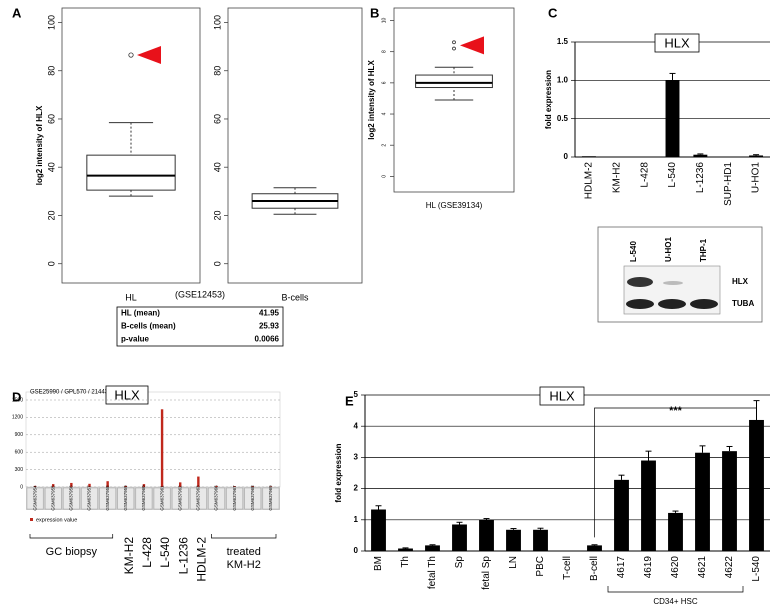 The image size is (780, 614). I want to click on y-axis-label: log2 intensity of HLX, so click(39, 145).